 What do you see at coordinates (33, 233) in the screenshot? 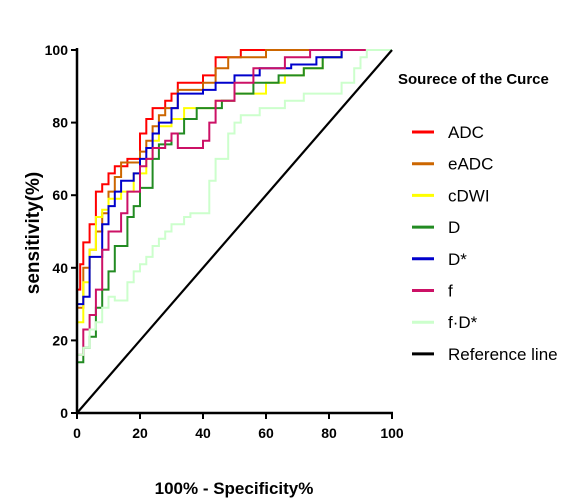
I see `y-axis-title: sensitivity(%)` at bounding box center [33, 233].